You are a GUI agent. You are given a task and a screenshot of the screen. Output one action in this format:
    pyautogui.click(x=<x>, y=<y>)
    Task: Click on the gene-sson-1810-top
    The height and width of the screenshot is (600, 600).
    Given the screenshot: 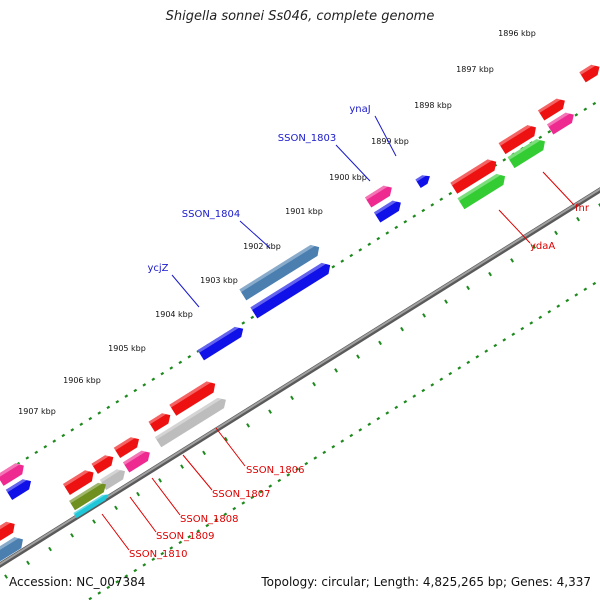 What is the action you would take?
    pyautogui.click(x=79, y=481)
    